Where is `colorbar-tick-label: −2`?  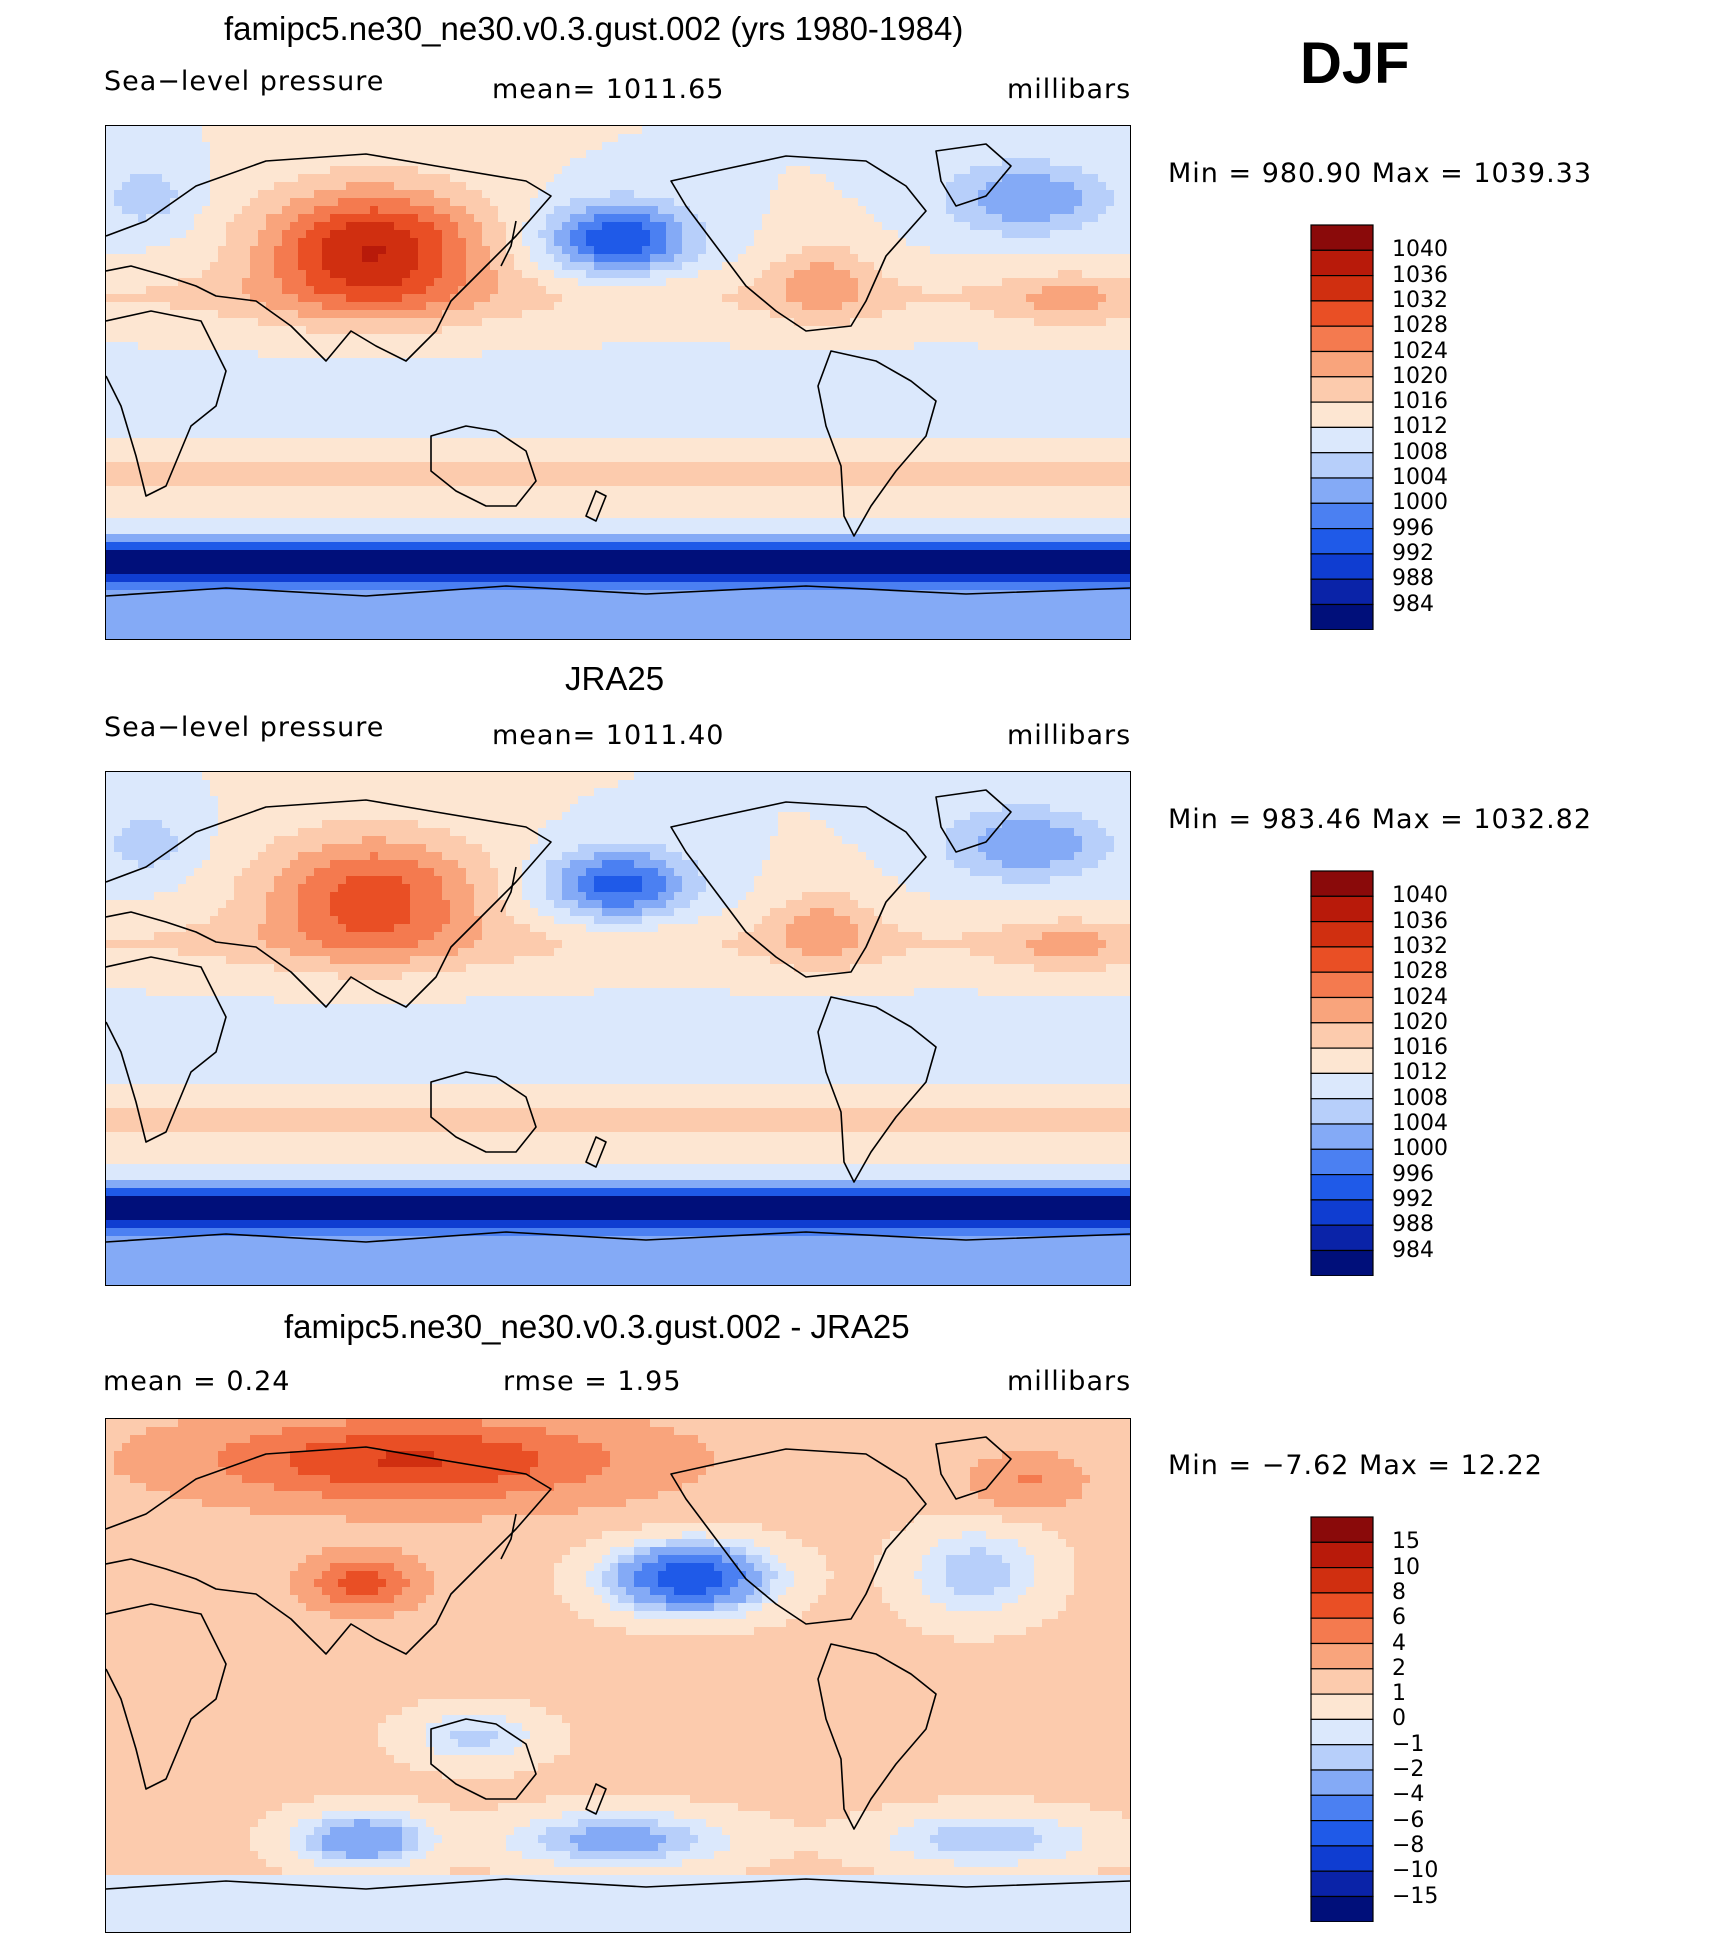
colorbar-tick-label: −2 is located at coordinates (1408, 1769).